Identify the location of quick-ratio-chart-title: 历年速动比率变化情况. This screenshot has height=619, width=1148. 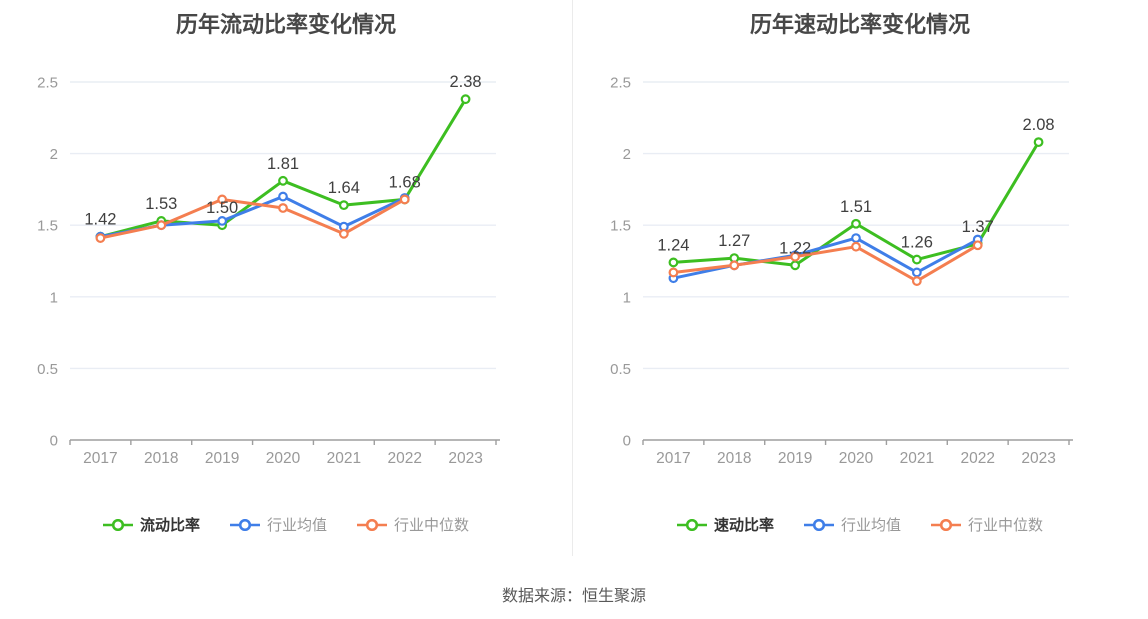
(859, 24).